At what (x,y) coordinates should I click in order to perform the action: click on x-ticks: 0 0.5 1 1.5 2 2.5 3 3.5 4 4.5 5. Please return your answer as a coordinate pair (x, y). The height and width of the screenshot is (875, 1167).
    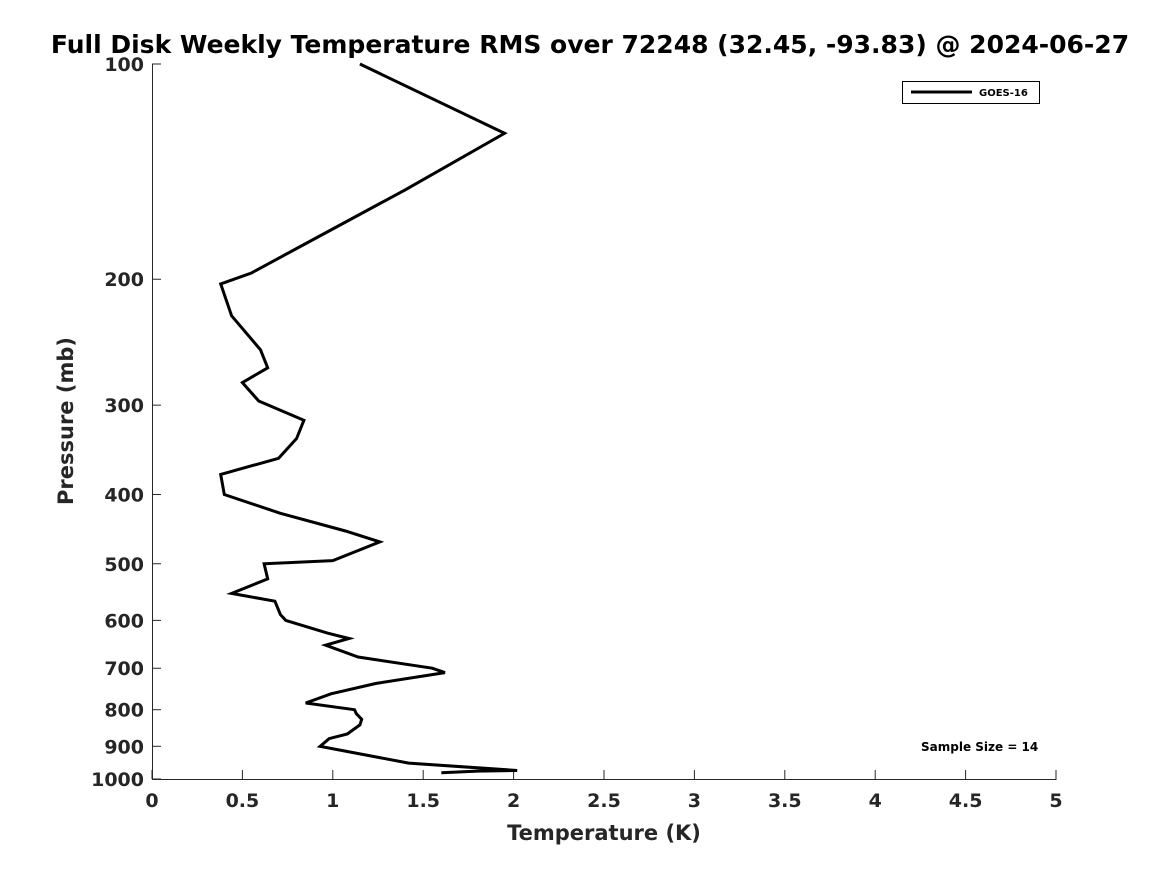
    Looking at the image, I should click on (604, 791).